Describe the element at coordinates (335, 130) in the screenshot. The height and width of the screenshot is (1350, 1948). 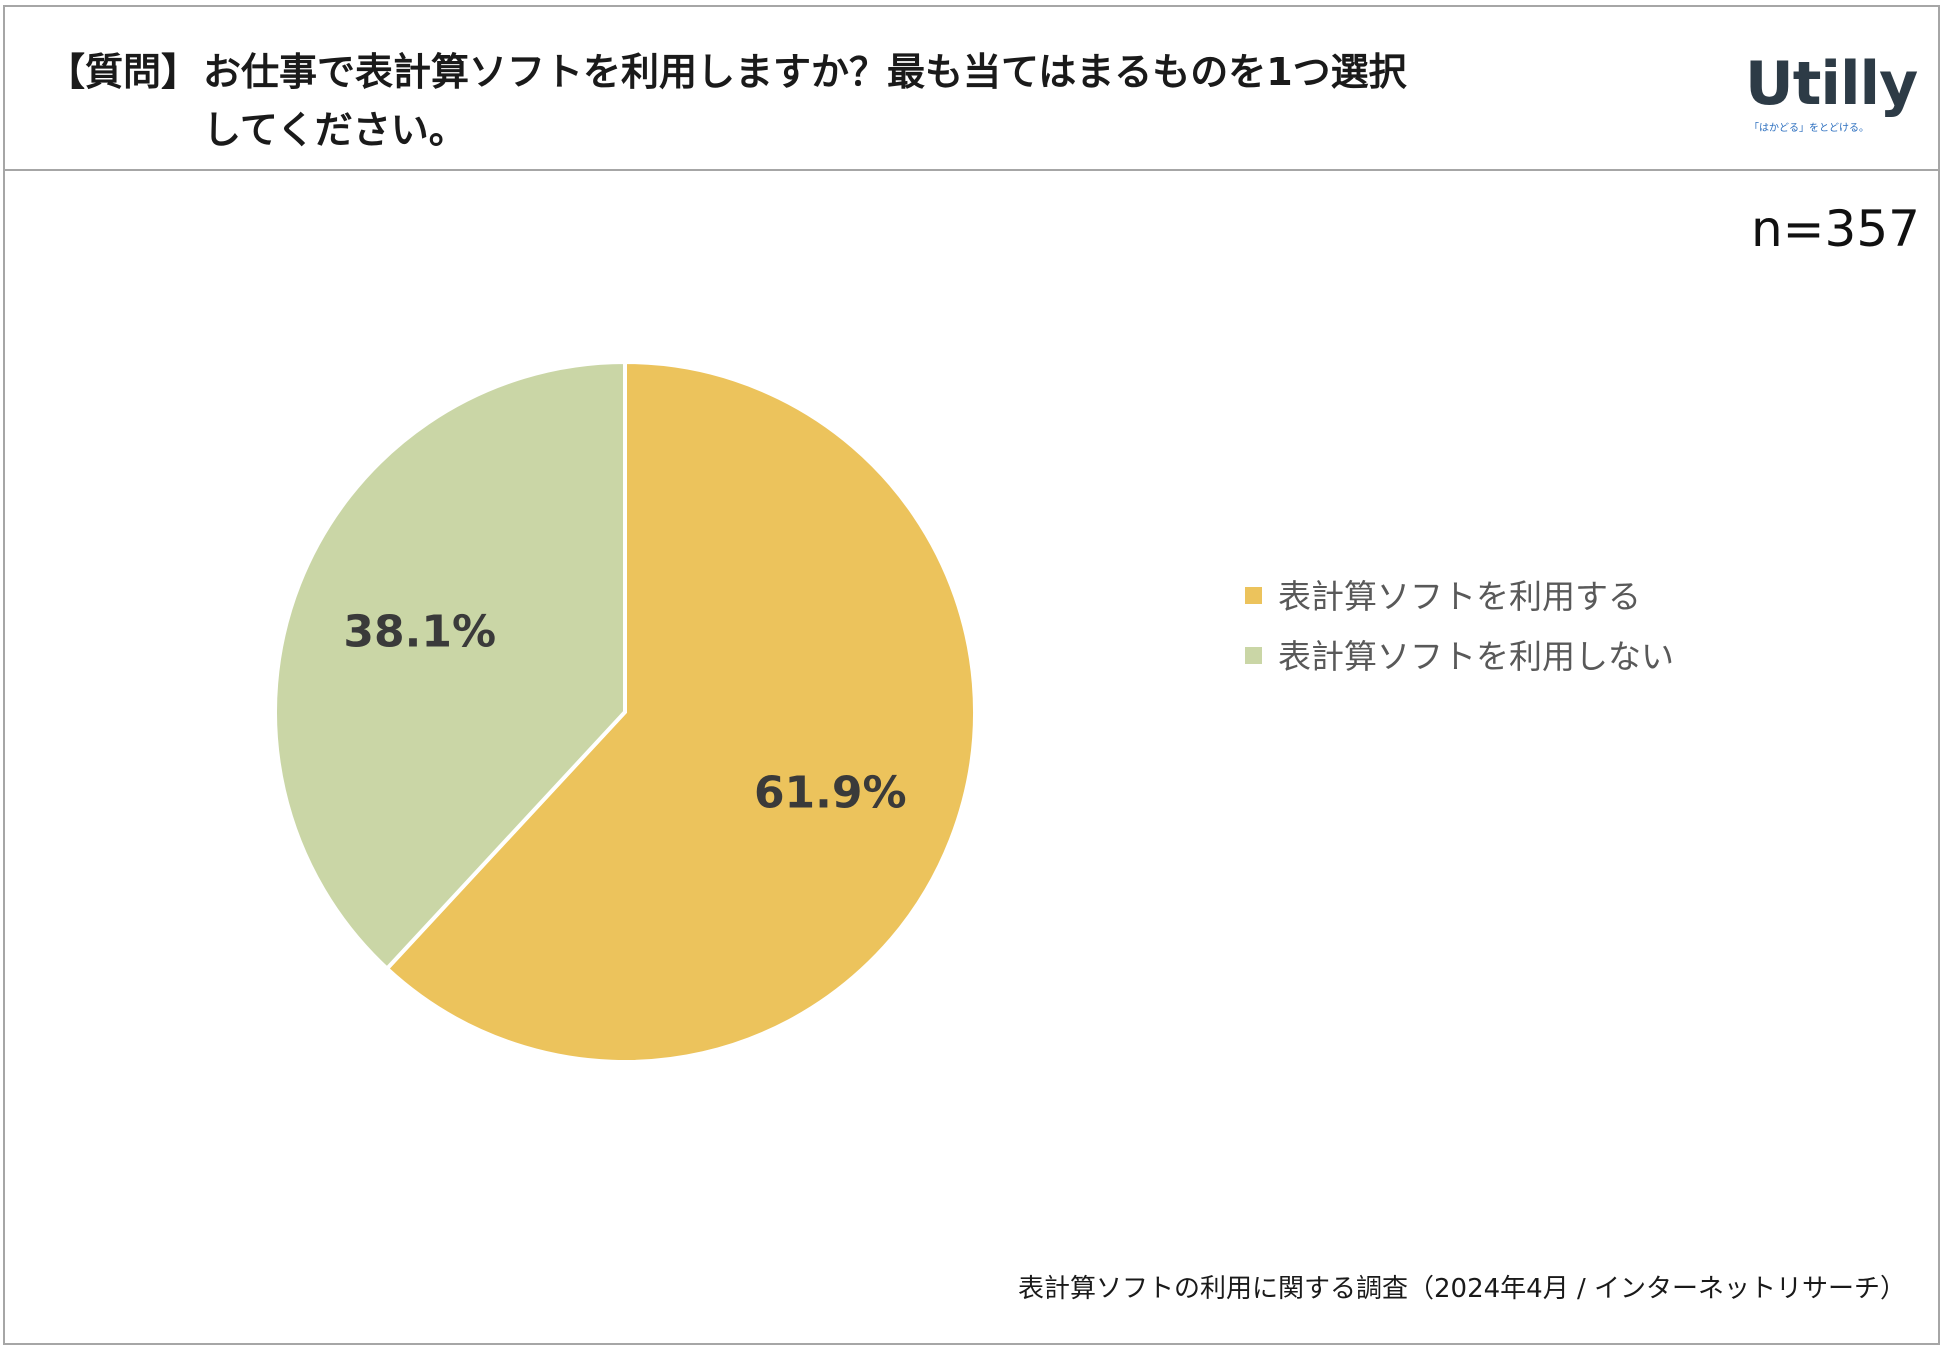
I see `question-text-line2: してください。` at that location.